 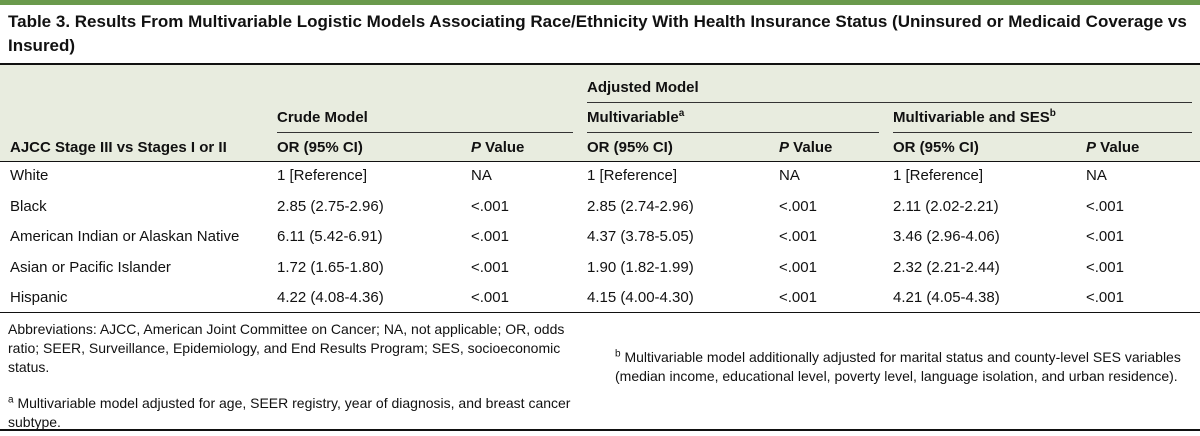 I want to click on crude-or-cell: 4.22 (4.08-4.36), so click(x=330, y=297).